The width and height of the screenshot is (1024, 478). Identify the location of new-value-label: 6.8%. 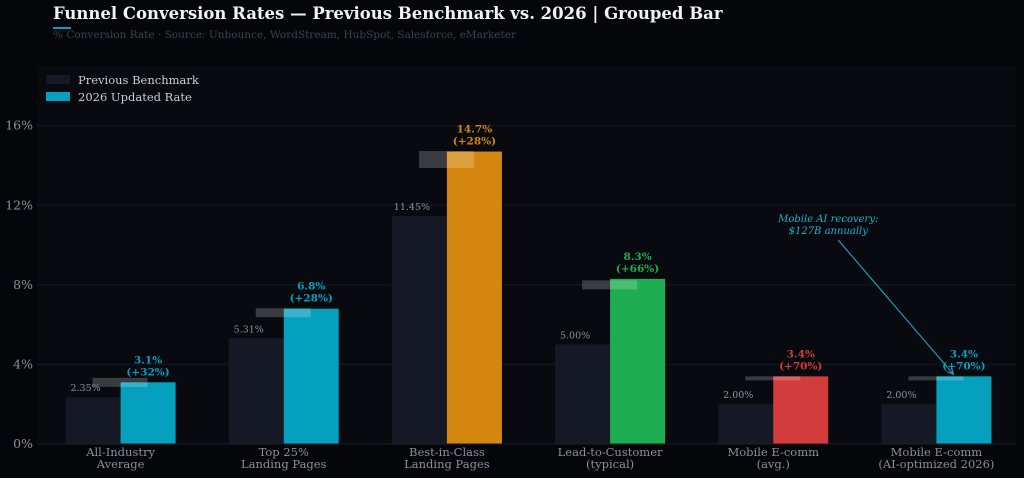
(311, 287).